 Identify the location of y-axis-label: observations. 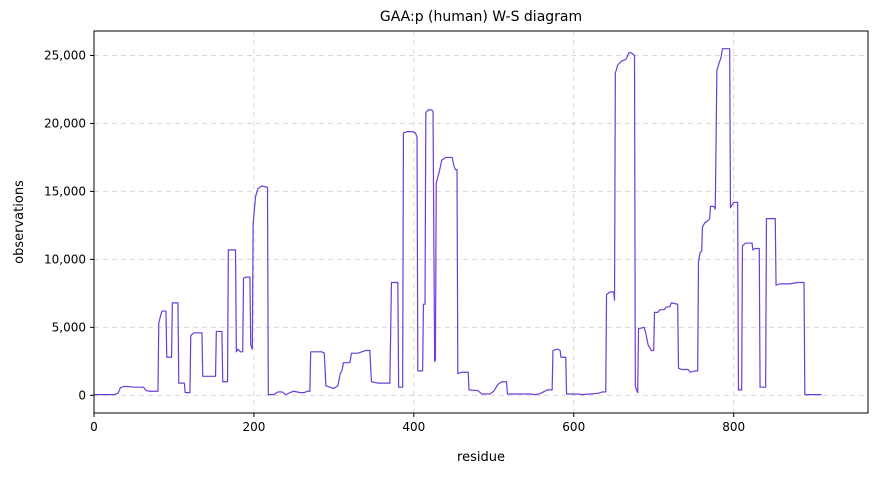
(19, 222).